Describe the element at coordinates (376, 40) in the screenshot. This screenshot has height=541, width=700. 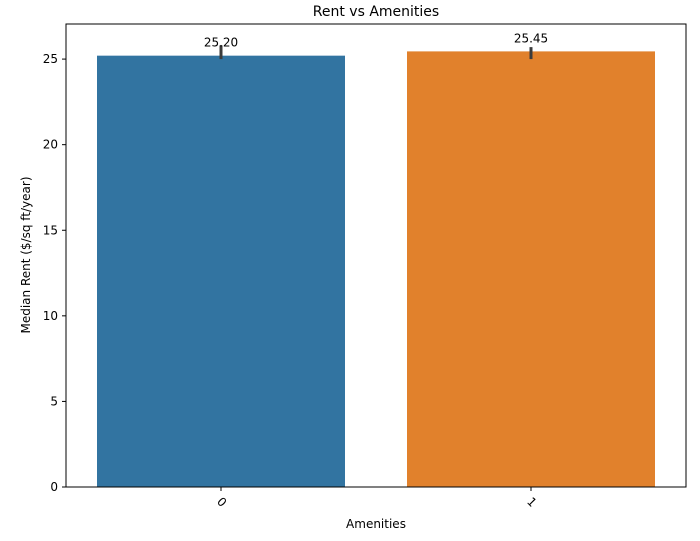
I see `value-labels-group: 25.20 25.45` at that location.